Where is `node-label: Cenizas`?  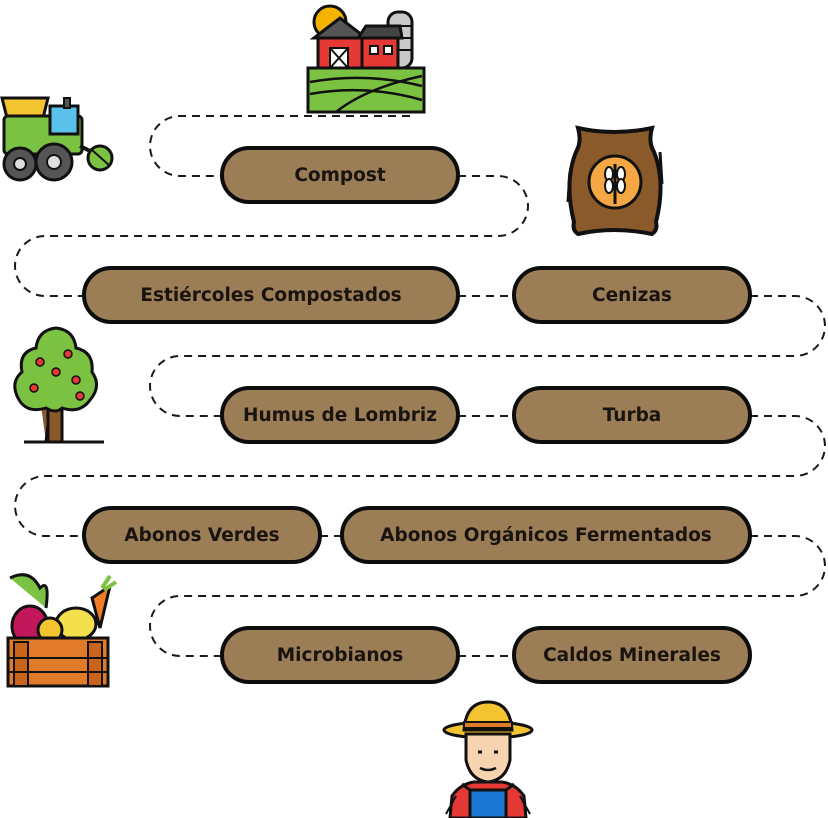
node-label: Cenizas is located at coordinates (632, 295).